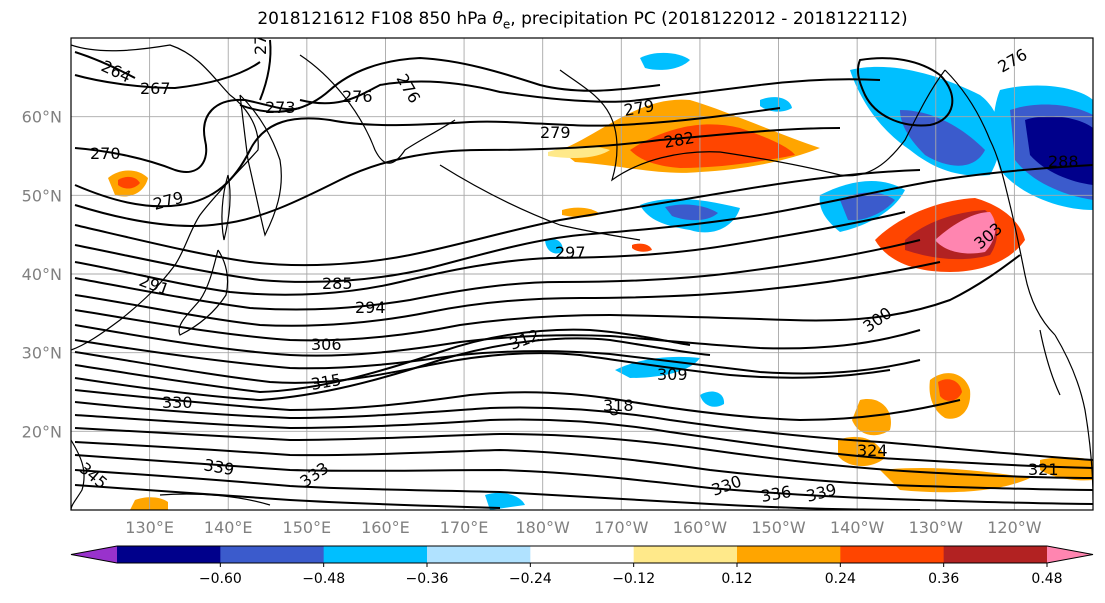 The width and height of the screenshot is (1105, 603). Describe the element at coordinates (260, 165) in the screenshot. I see `coast-kamchatka` at that location.